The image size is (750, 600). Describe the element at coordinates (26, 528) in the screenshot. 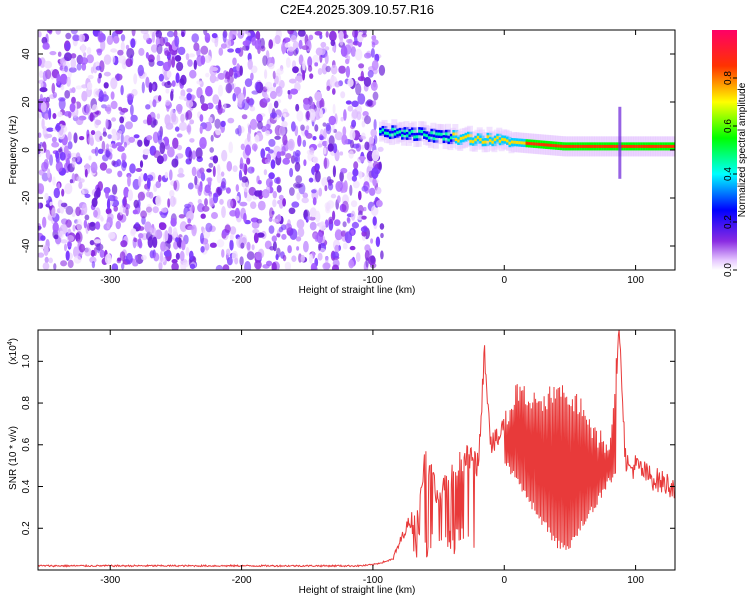

I see `y-tick-label: 0.2` at that location.